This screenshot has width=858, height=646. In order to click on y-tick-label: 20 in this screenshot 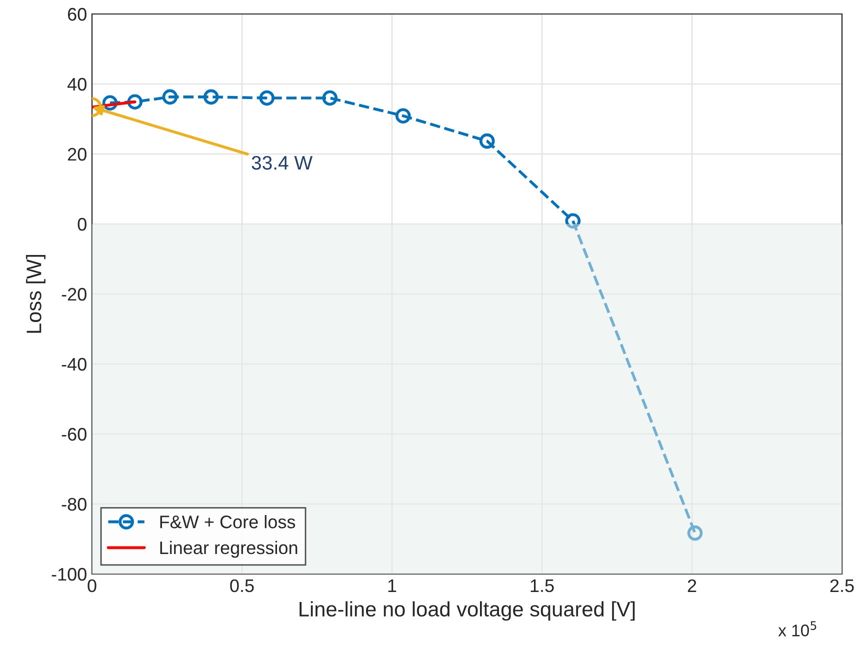, I will do `click(77, 154)`.